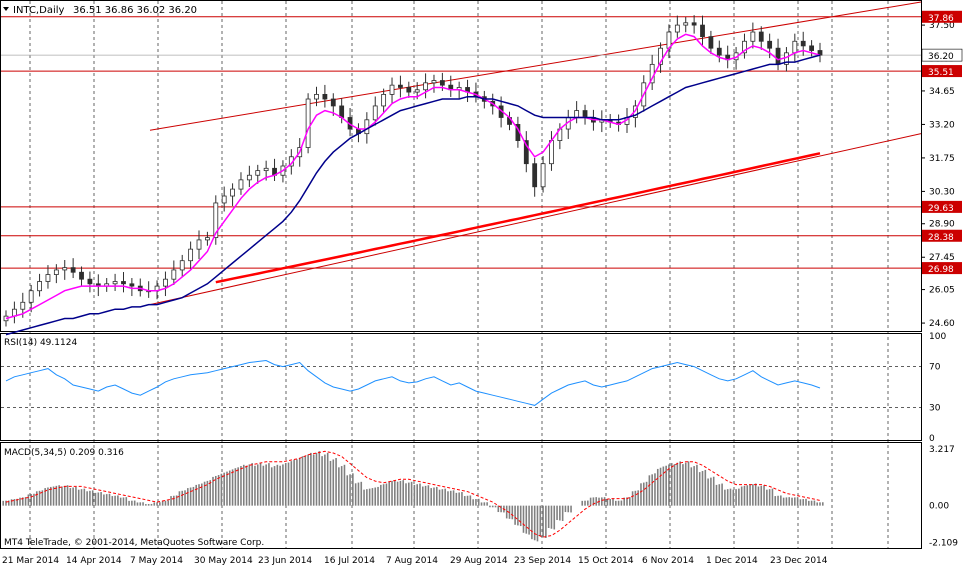  What do you see at coordinates (732, 561) in the screenshot?
I see `x-tick-label: 1 Dec 2014` at bounding box center [732, 561].